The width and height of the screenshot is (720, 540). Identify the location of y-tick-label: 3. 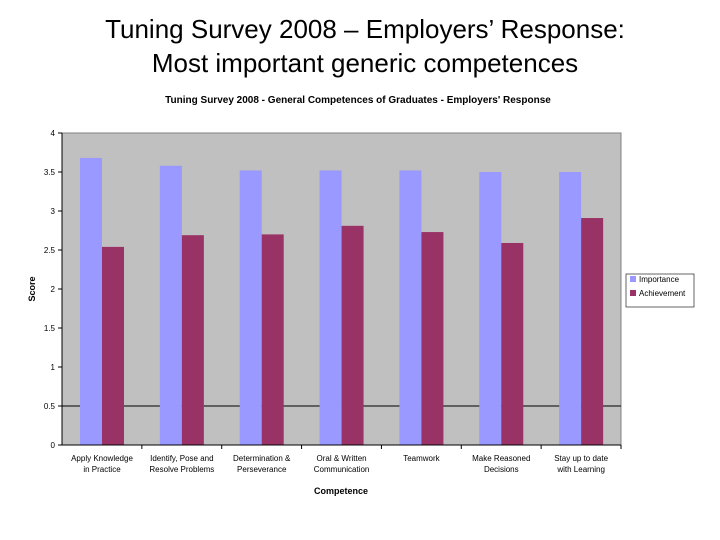
(53, 211).